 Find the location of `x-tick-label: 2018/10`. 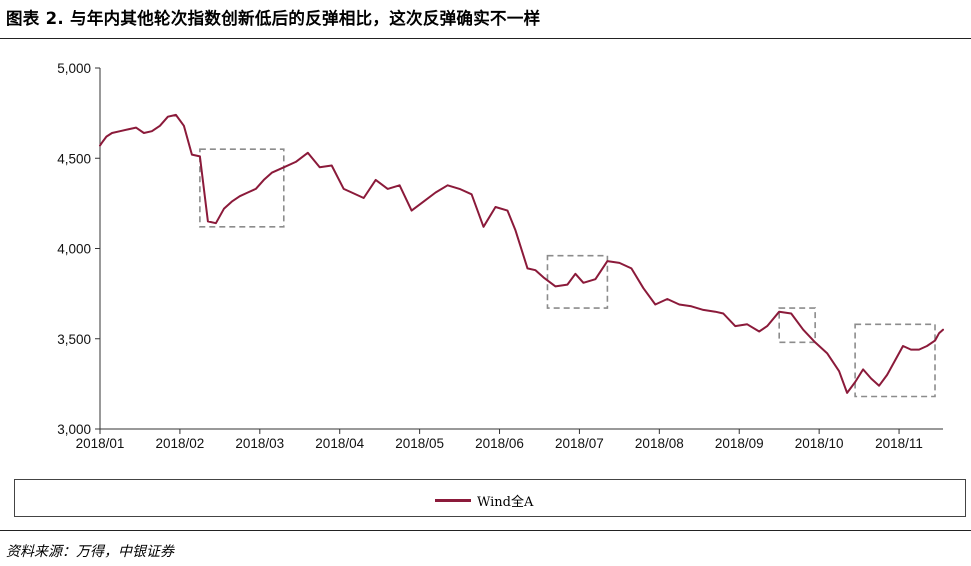

x-tick-label: 2018/10 is located at coordinates (819, 443).